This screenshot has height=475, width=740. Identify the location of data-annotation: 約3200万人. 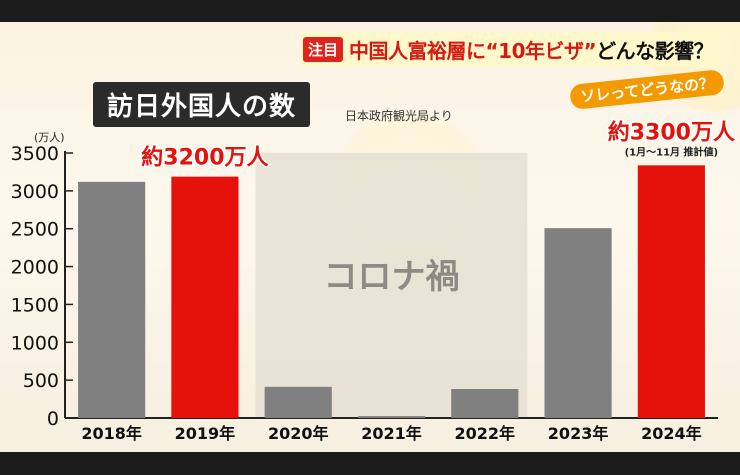
(204, 158).